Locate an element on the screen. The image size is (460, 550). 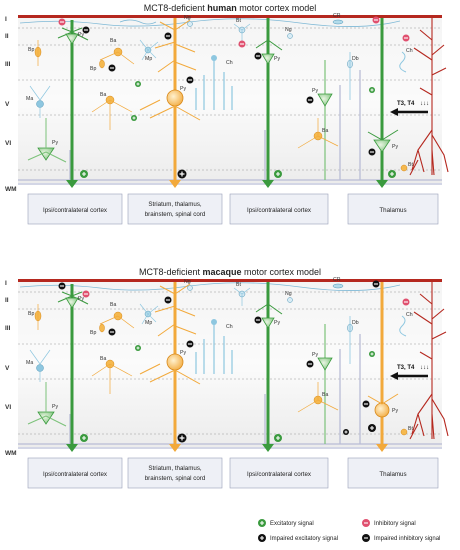
label-py-v: Py is located at coordinates (315, 355).